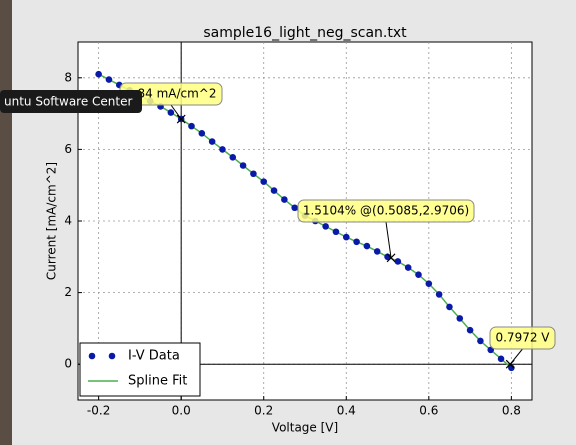  Describe the element at coordinates (140, 369) in the screenshot. I see `legend-box` at that location.